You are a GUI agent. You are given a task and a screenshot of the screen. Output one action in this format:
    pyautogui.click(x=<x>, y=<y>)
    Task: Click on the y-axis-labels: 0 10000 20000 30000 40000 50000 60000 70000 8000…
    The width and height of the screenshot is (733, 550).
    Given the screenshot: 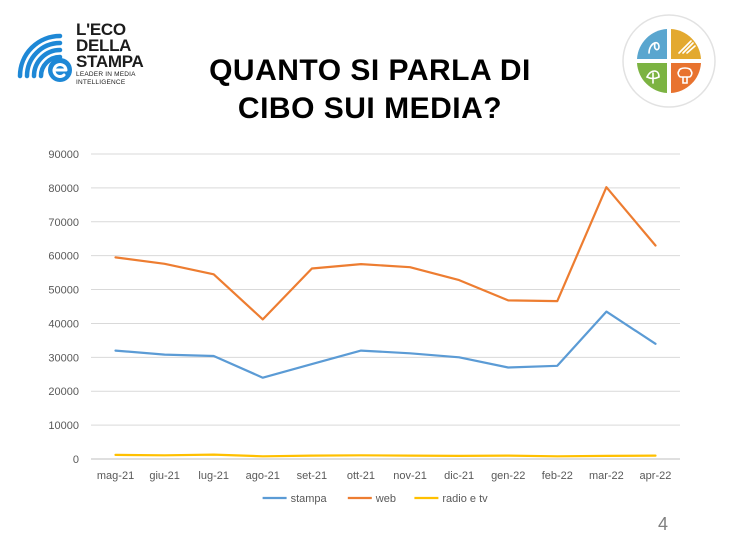 What is the action you would take?
    pyautogui.click(x=63, y=307)
    